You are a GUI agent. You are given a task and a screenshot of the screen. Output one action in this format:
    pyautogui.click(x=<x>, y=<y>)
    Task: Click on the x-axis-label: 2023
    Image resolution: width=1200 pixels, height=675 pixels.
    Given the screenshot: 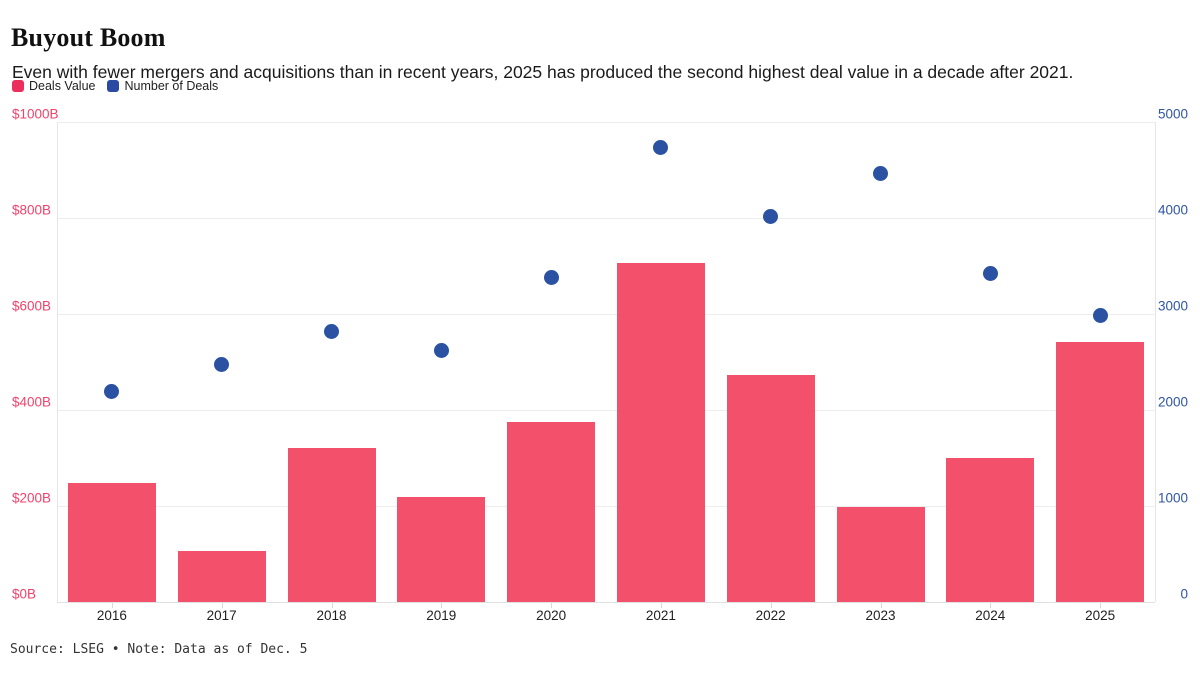 What is the action you would take?
    pyautogui.click(x=880, y=615)
    